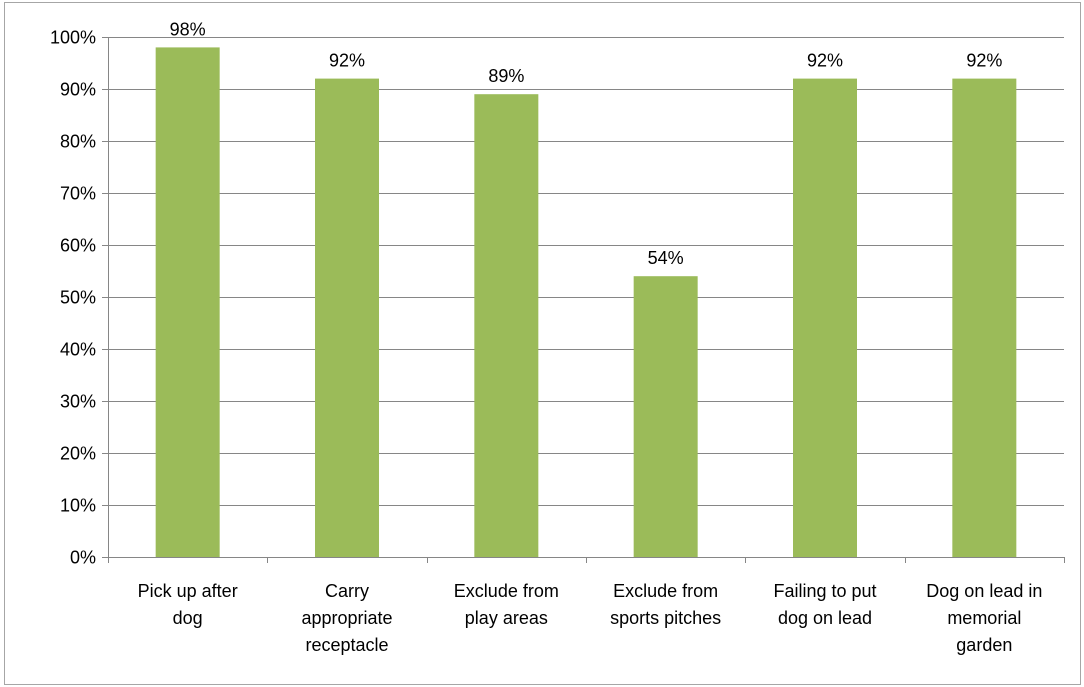 The image size is (1084, 687). I want to click on data-label: 98%, so click(188, 29).